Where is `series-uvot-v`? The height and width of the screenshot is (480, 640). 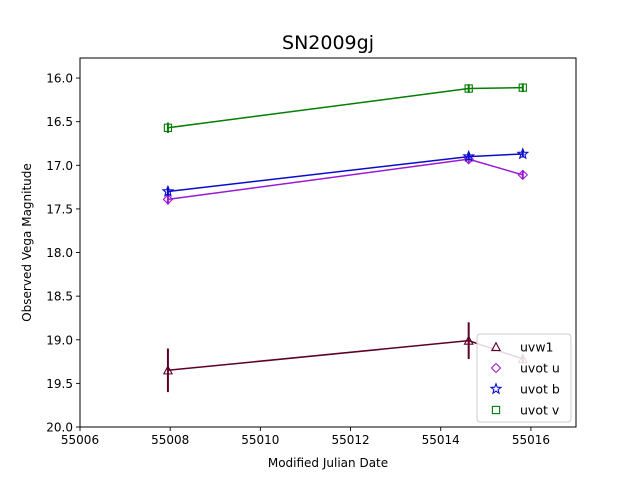
series-uvot-v is located at coordinates (345, 108).